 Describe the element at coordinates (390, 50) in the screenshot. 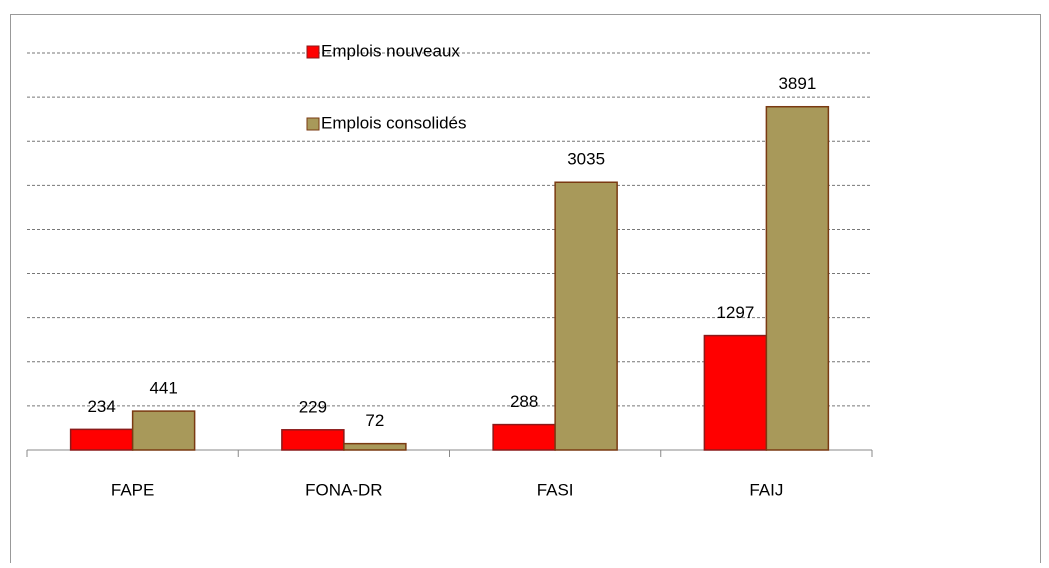

I see `legend-label: Emplois nouveaux` at that location.